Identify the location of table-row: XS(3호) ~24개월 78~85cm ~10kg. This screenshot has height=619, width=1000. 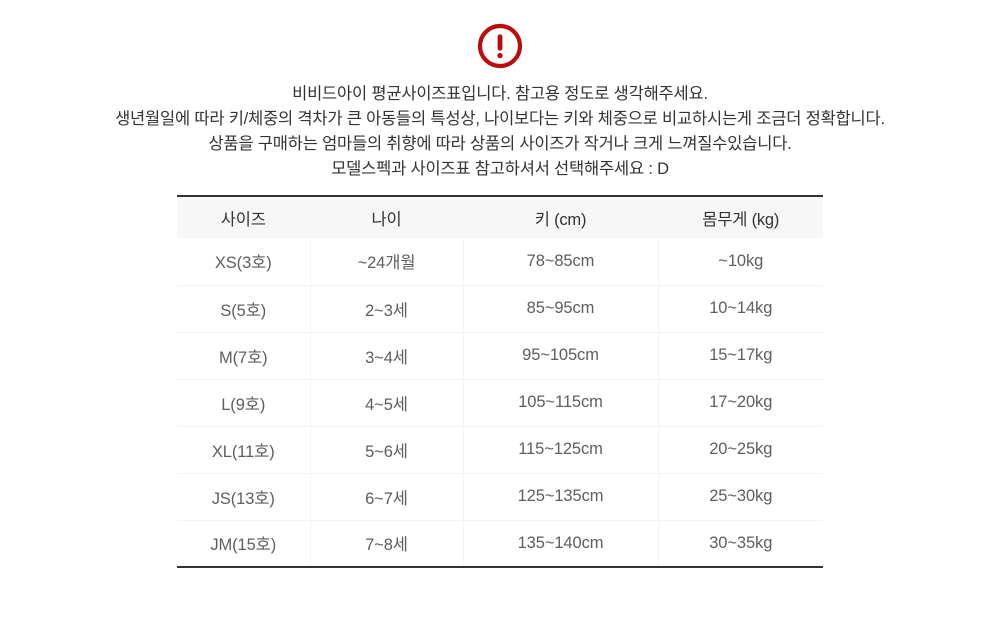
(500, 261).